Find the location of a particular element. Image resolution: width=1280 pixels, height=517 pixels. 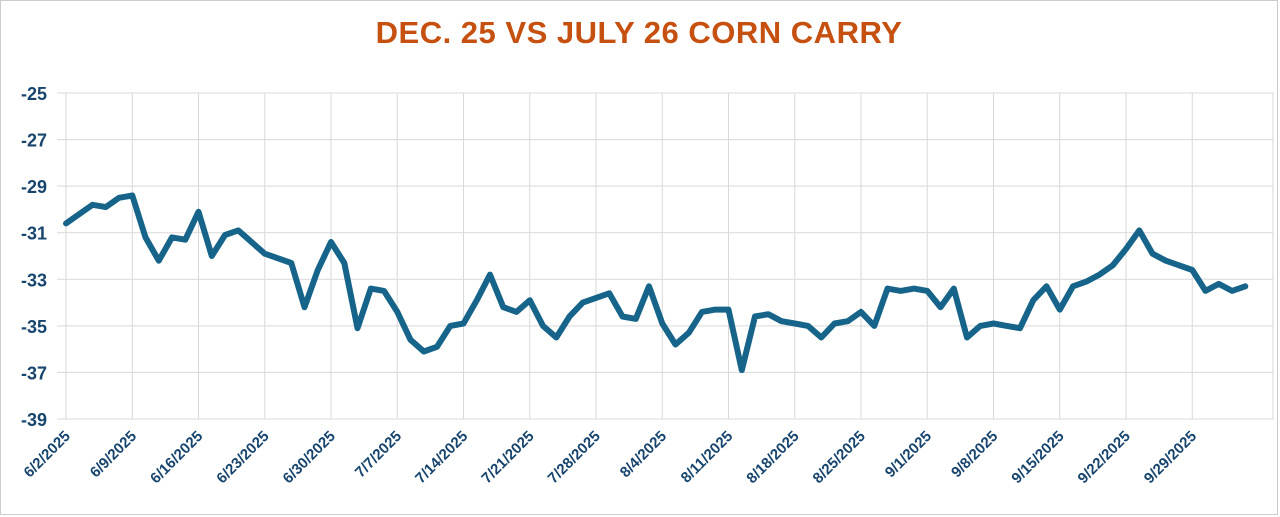

y-axis-tick-label: -27 is located at coordinates (34, 141).